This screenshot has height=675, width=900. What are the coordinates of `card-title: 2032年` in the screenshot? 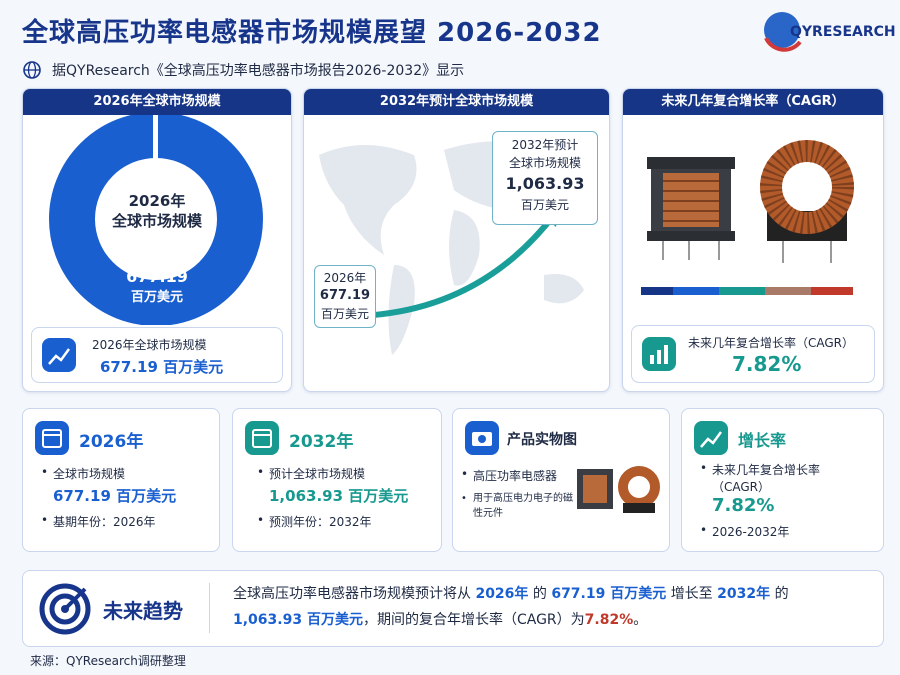 It's located at (321, 442).